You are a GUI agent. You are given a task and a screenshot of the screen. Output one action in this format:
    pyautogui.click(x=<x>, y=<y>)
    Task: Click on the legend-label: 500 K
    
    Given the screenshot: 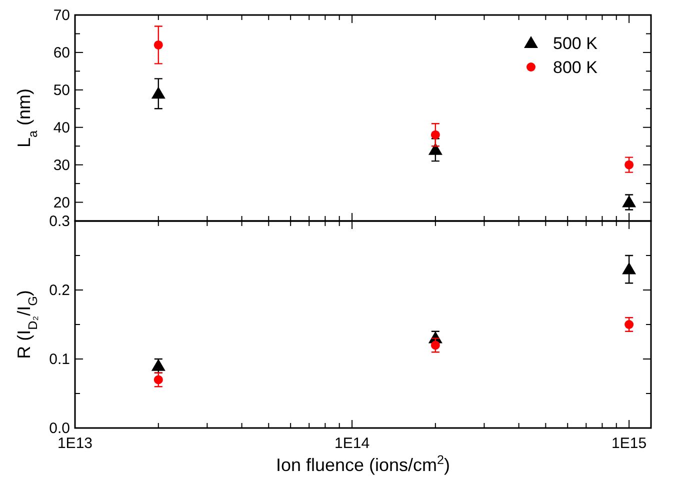 What is the action you would take?
    pyautogui.click(x=575, y=43)
    